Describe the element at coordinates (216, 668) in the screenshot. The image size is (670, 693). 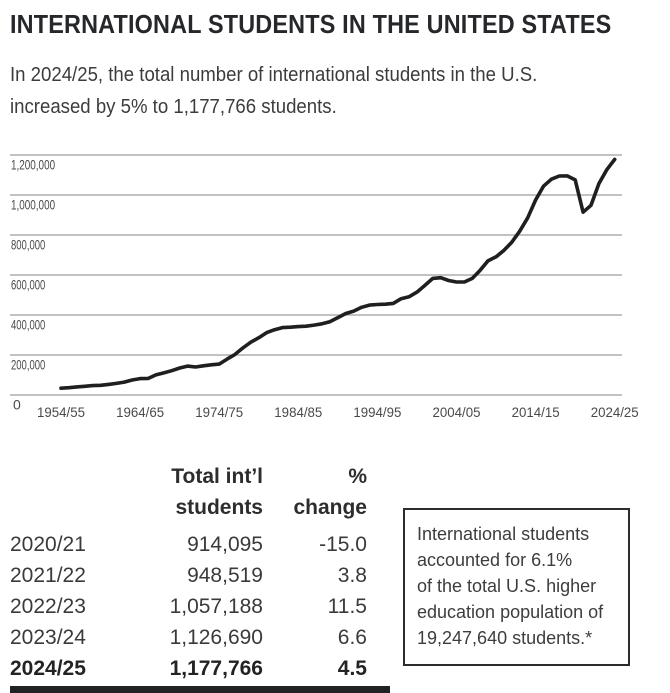
I see `students-cell: 1,177,766` at that location.